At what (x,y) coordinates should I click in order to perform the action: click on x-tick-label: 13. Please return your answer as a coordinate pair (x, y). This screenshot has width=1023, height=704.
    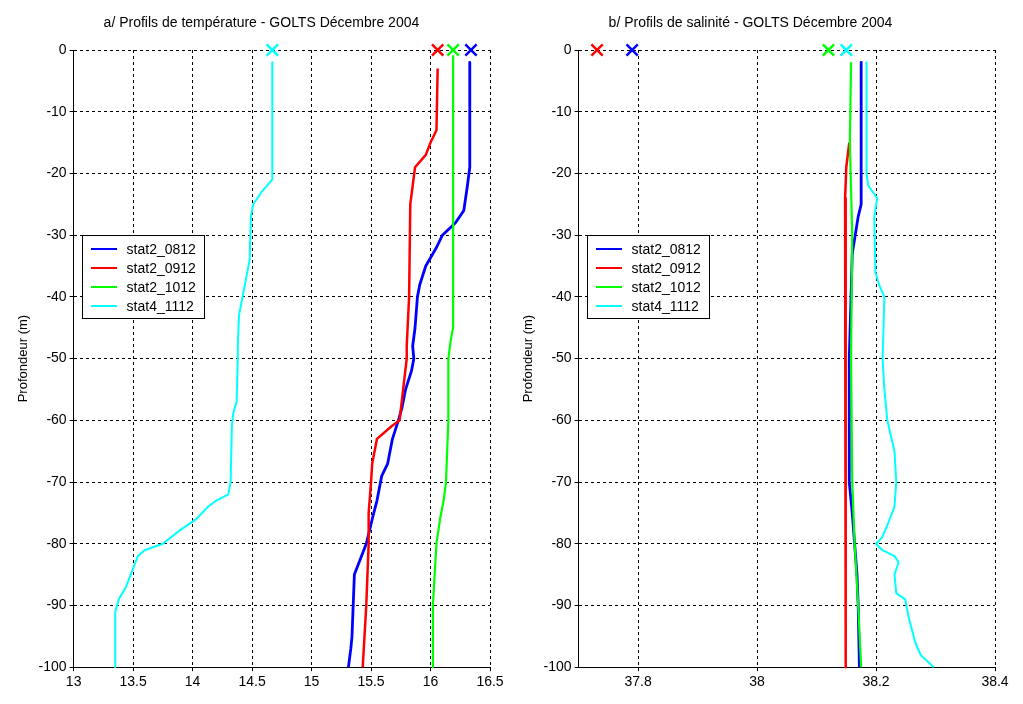
    Looking at the image, I should click on (73, 681).